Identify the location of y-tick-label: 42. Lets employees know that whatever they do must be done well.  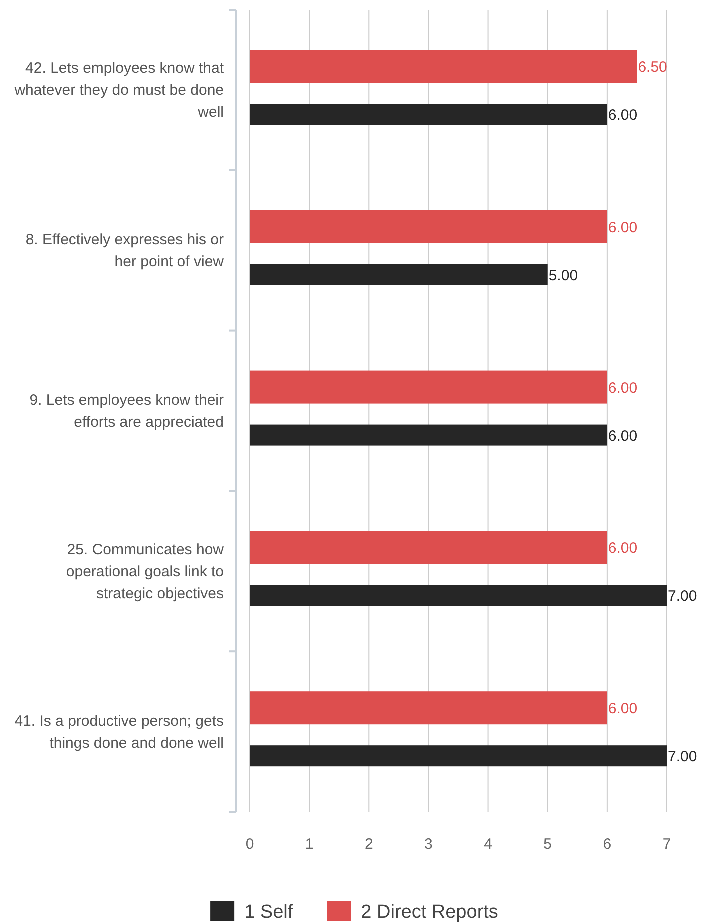
(119, 91).